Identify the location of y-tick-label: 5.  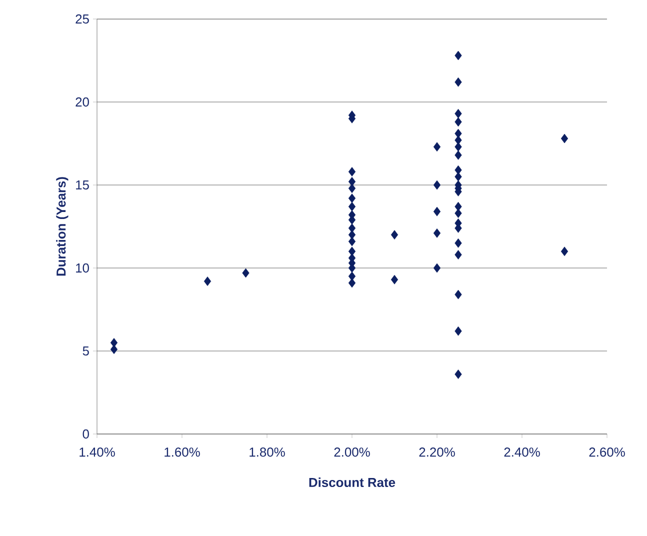
(85, 351).